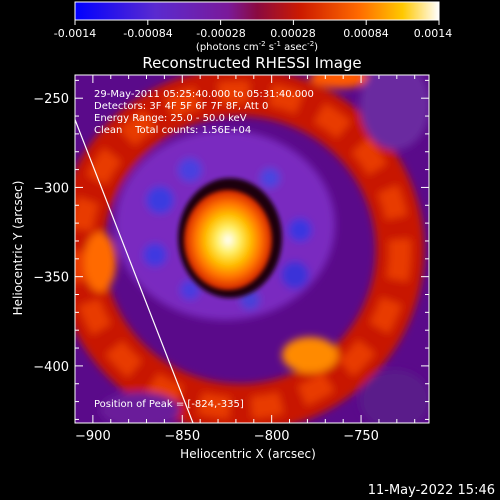 Image resolution: width=500 pixels, height=500 pixels. What do you see at coordinates (433, 33) in the screenshot?
I see `colorbar-tick-label: 0.0014` at bounding box center [433, 33].